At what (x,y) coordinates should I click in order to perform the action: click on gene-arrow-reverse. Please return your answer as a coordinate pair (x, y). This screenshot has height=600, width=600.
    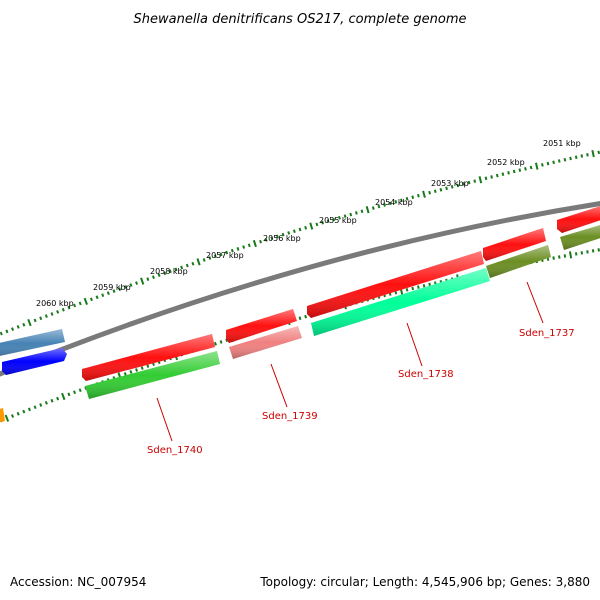
    Looking at the image, I should click on (400, 302).